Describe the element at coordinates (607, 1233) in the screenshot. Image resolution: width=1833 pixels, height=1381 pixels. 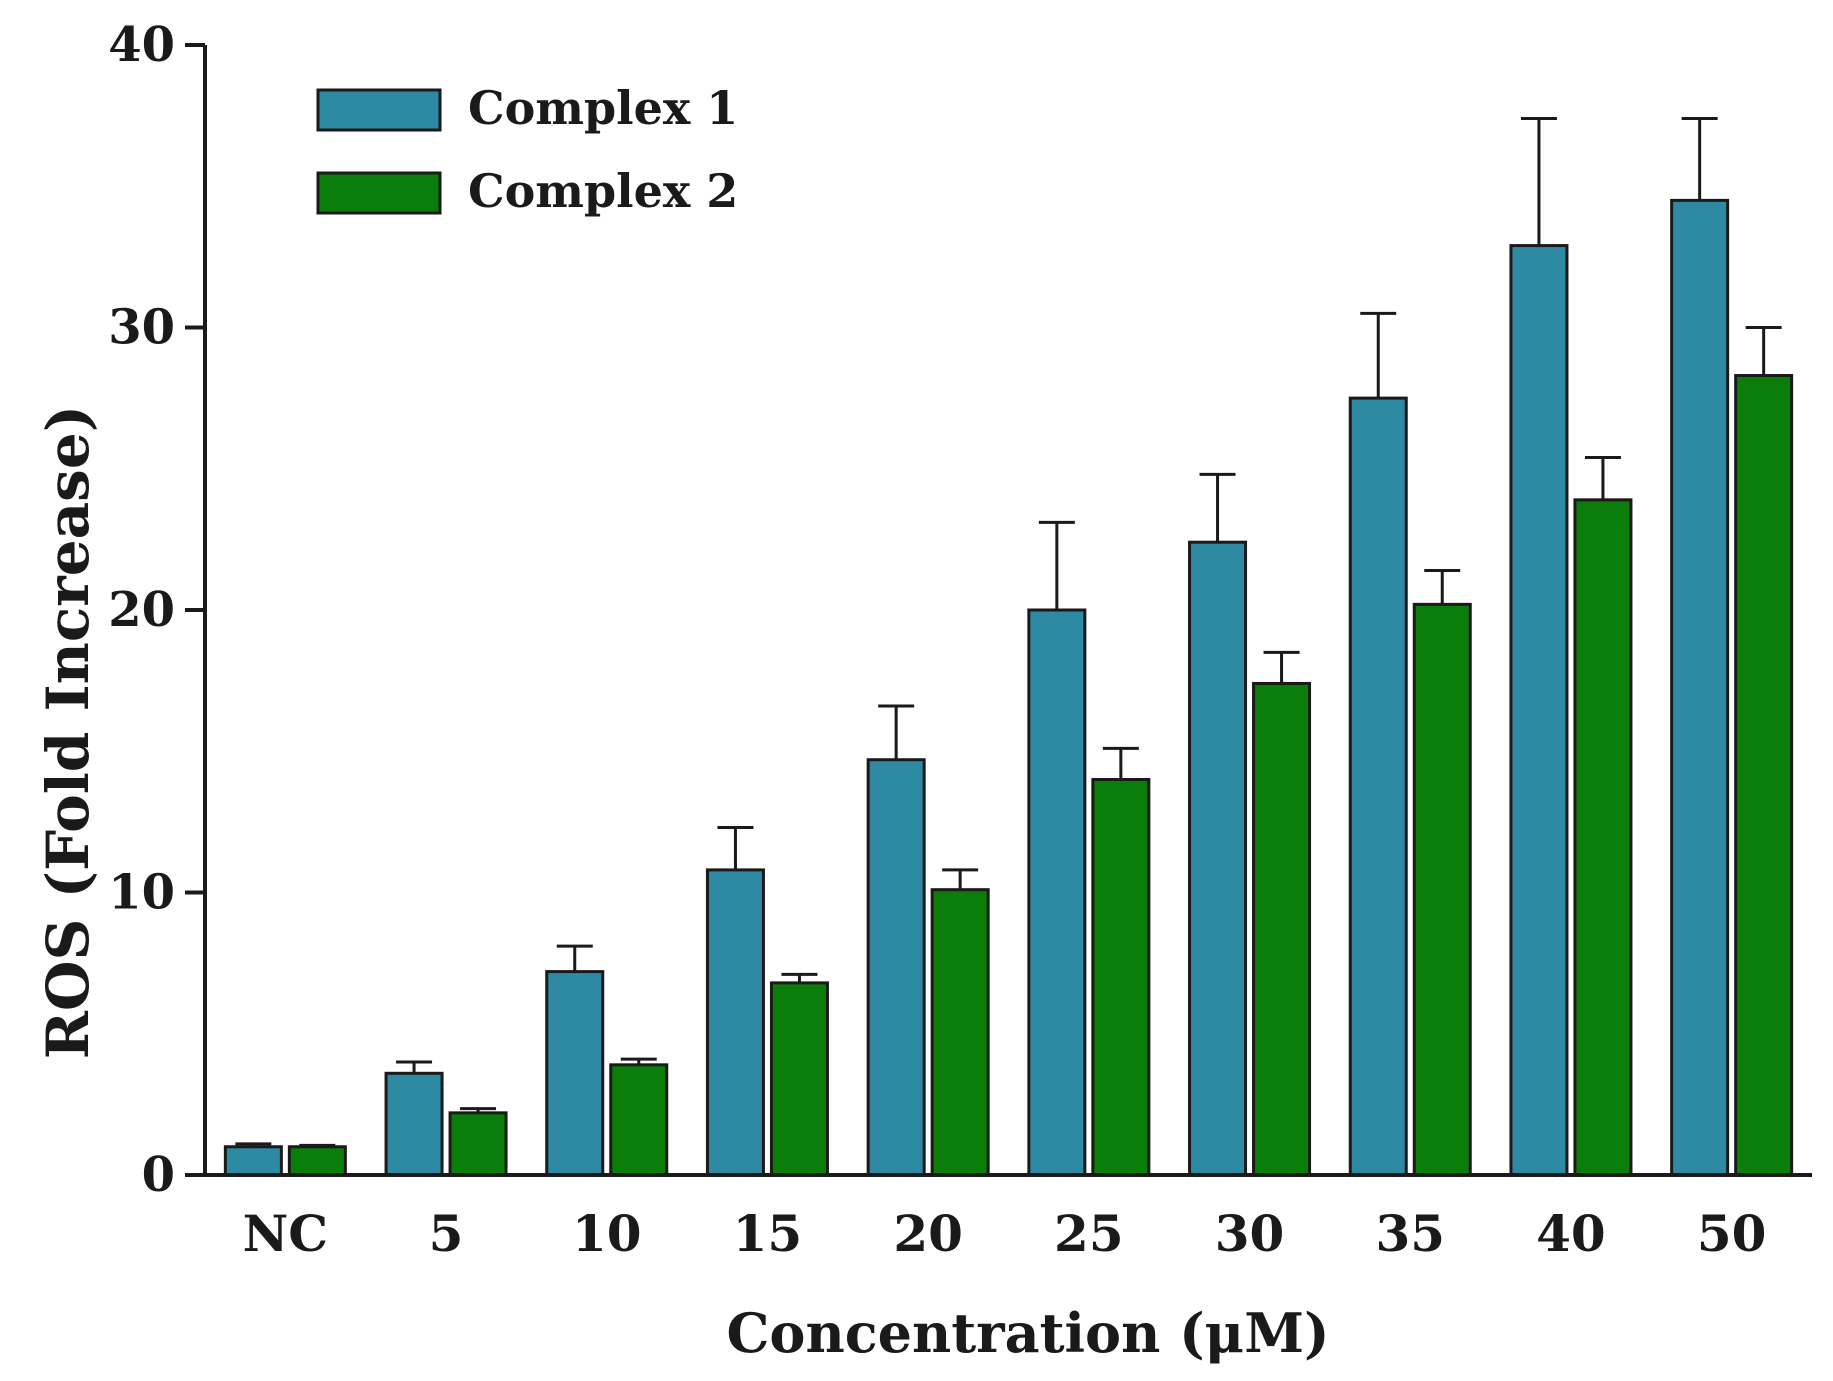
I see `x-tick-label-10: 10` at that location.